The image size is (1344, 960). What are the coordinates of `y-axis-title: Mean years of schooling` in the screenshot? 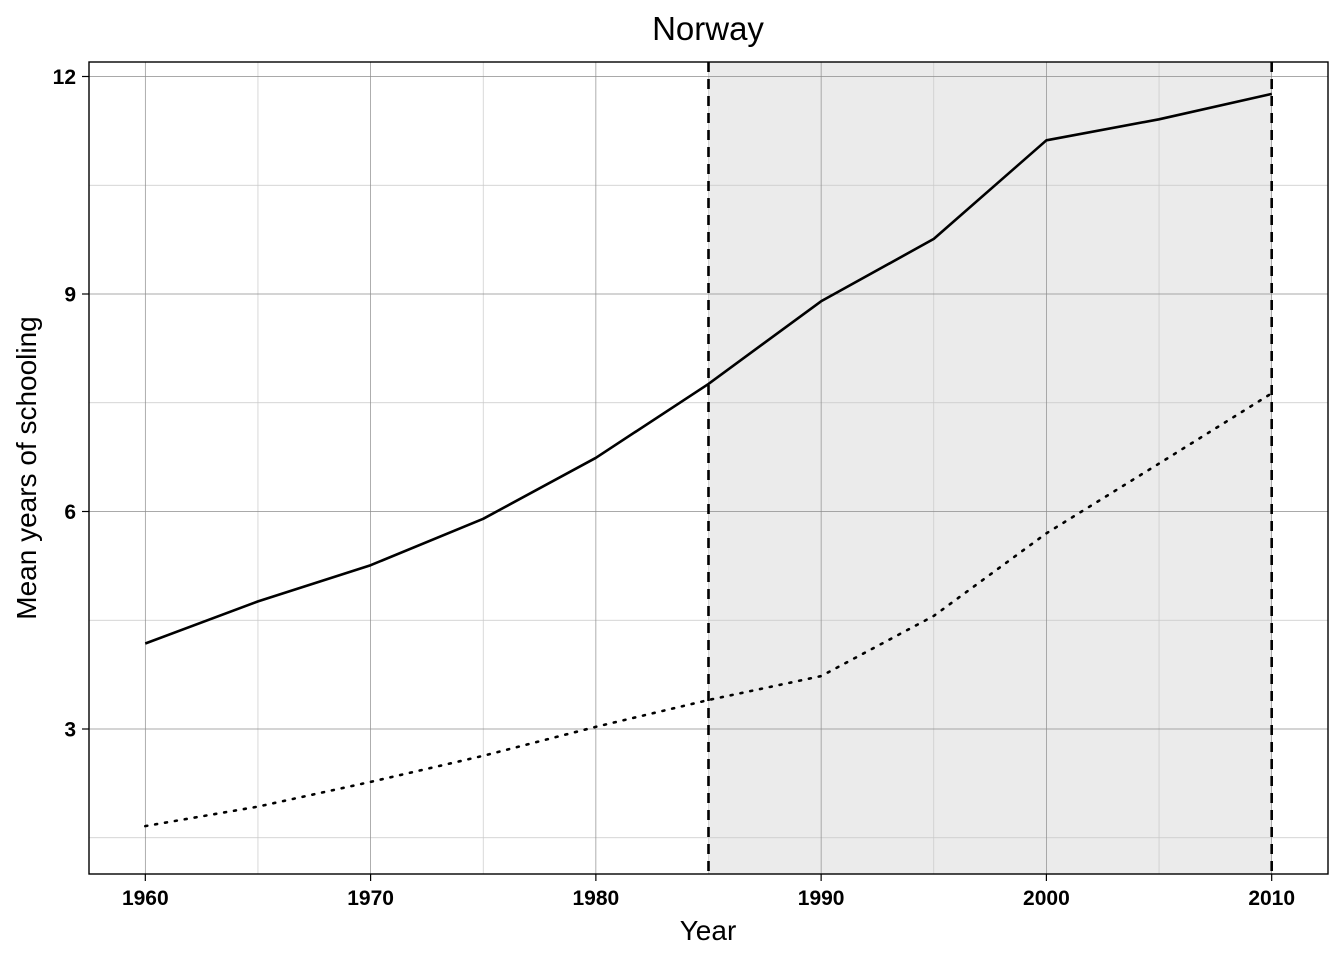 It's located at (26, 468).